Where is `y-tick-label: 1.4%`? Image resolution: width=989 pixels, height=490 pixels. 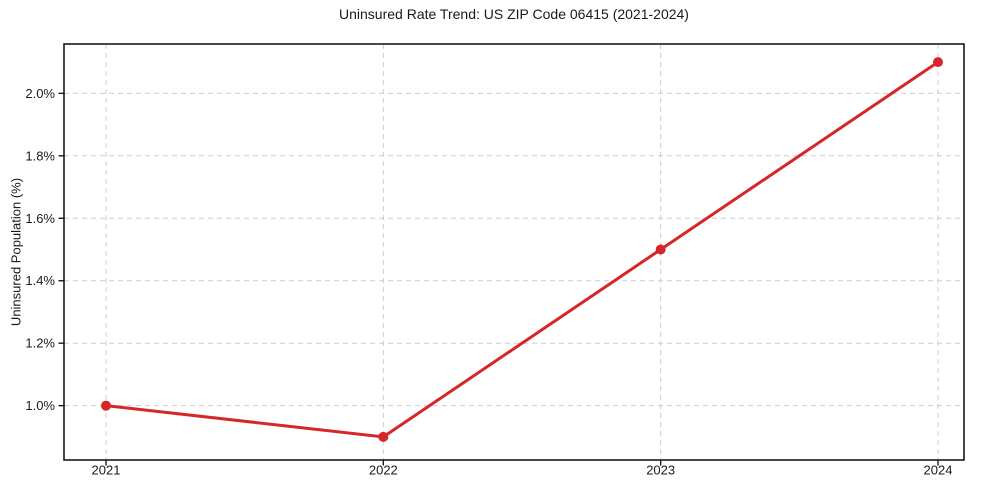
y-tick-label: 1.4% is located at coordinates (40, 280).